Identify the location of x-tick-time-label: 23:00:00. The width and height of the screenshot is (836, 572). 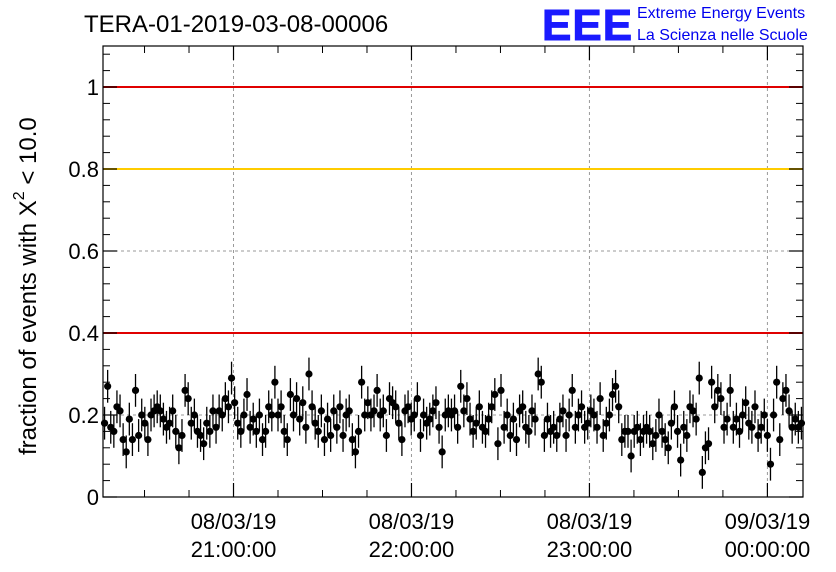
(590, 549).